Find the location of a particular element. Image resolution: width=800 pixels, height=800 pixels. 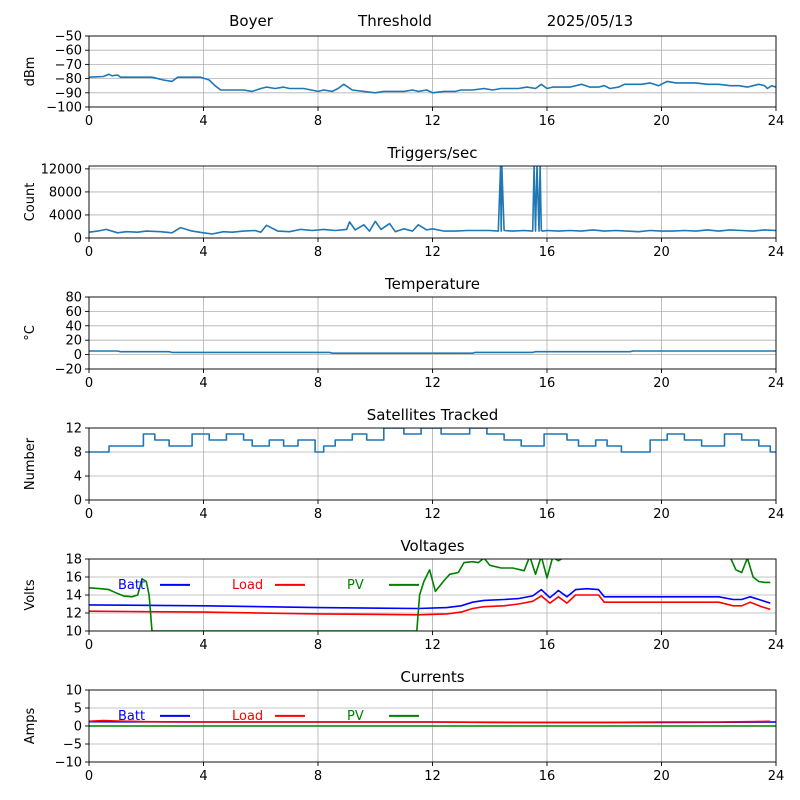

y-tick-label: −100 is located at coordinates (64, 108).